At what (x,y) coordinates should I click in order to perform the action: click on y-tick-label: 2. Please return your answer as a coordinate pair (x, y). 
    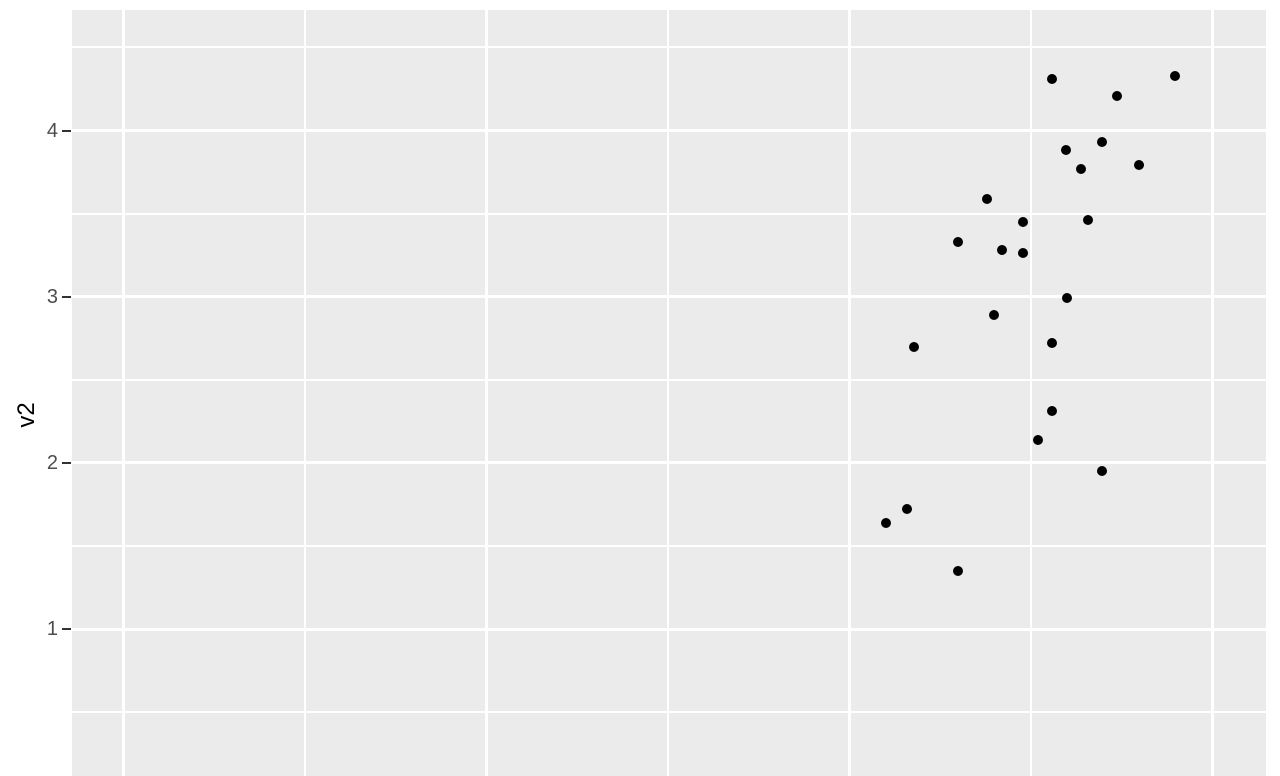
    Looking at the image, I should click on (52, 462).